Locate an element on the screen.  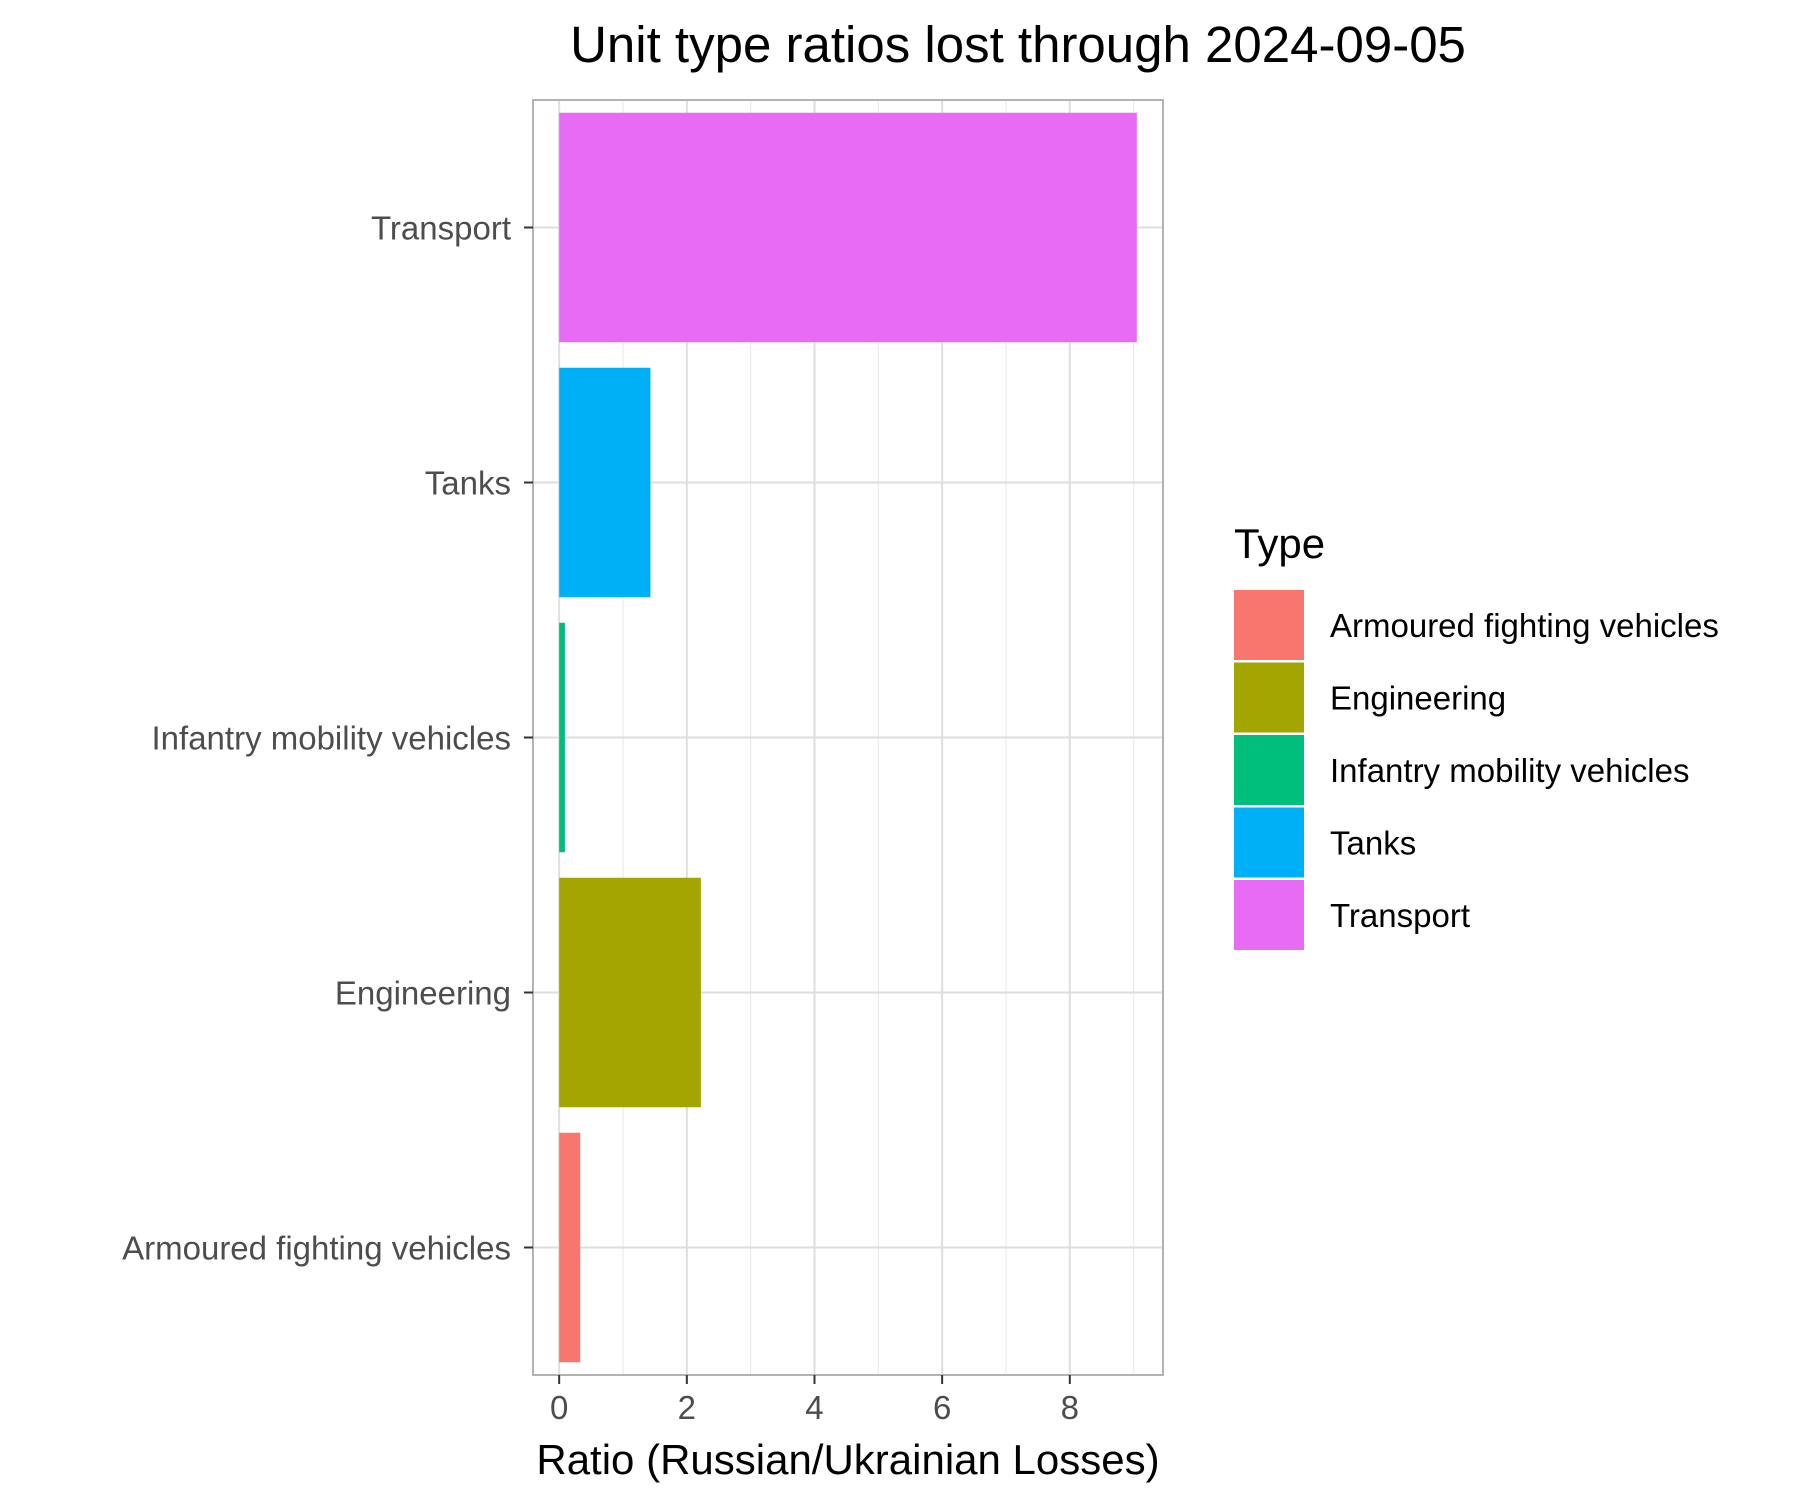
y-tick-label: Transport is located at coordinates (441, 228).